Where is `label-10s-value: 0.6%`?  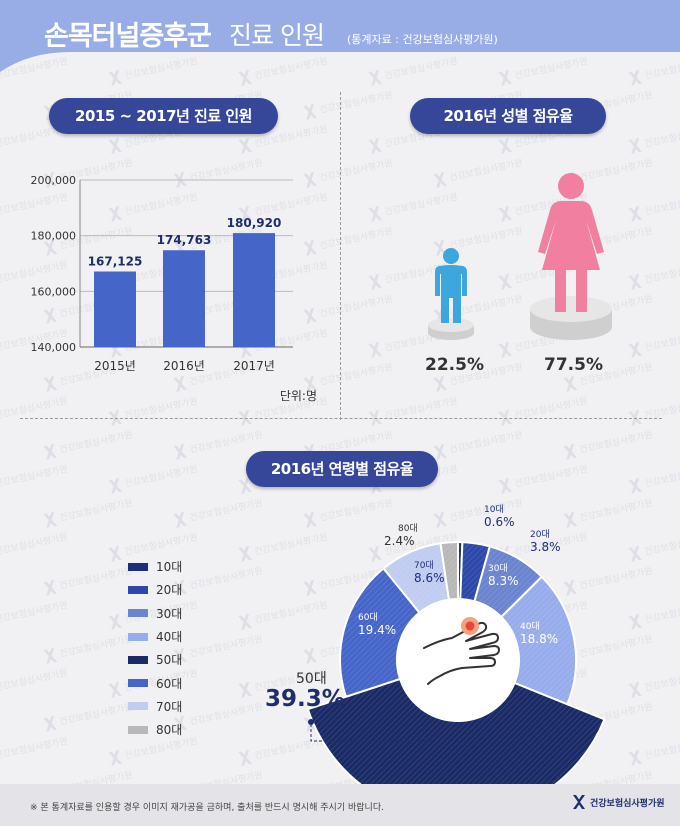 label-10s-value: 0.6% is located at coordinates (499, 521).